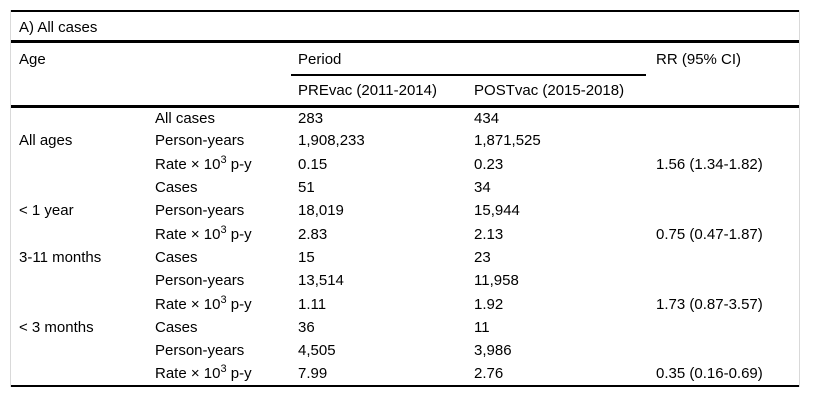 The width and height of the screenshot is (814, 404). What do you see at coordinates (225, 117) in the screenshot?
I see `metric-cell: All cases` at bounding box center [225, 117].